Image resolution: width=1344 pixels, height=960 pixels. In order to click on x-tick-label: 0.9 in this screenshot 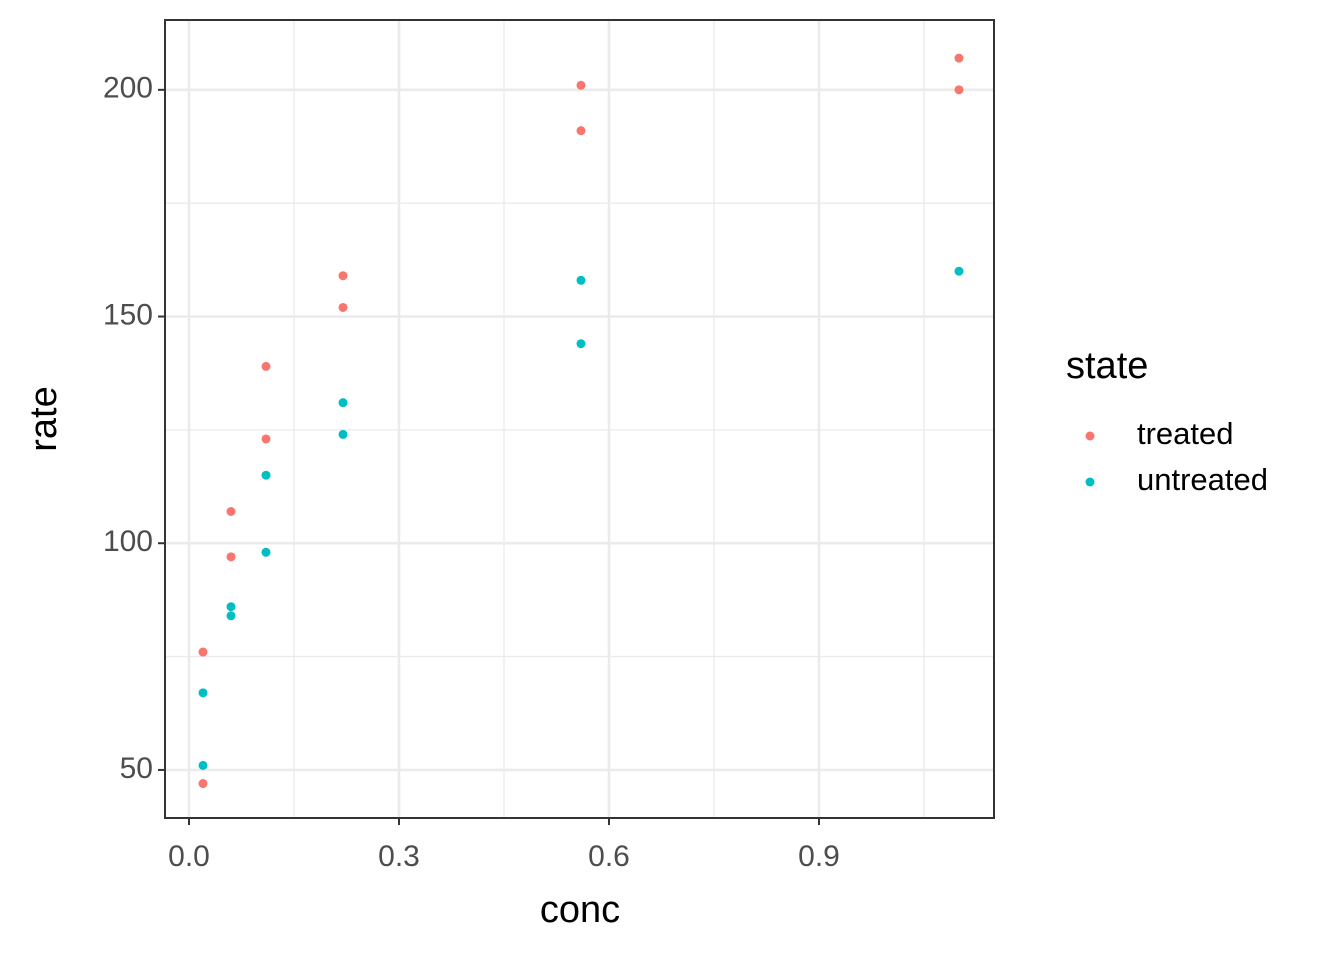, I will do `click(819, 856)`.